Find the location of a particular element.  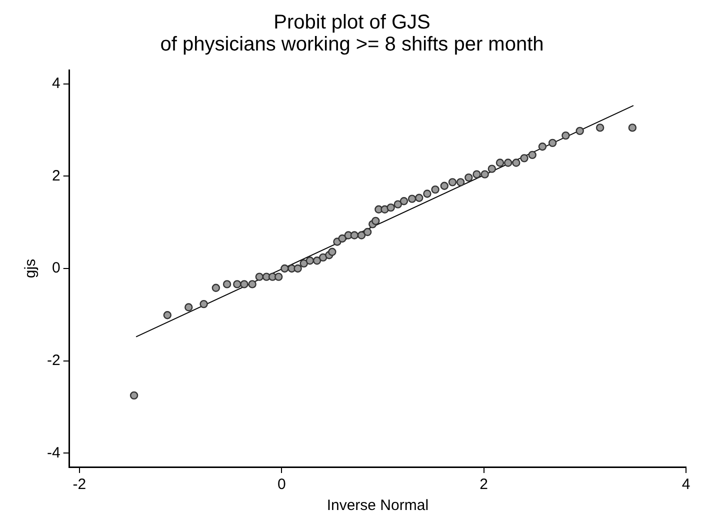

x-tick-label: -2 is located at coordinates (79, 485).